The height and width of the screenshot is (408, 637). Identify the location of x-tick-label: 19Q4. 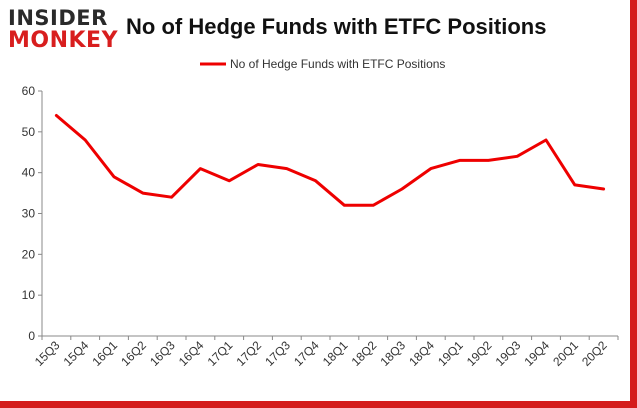
(536, 353).